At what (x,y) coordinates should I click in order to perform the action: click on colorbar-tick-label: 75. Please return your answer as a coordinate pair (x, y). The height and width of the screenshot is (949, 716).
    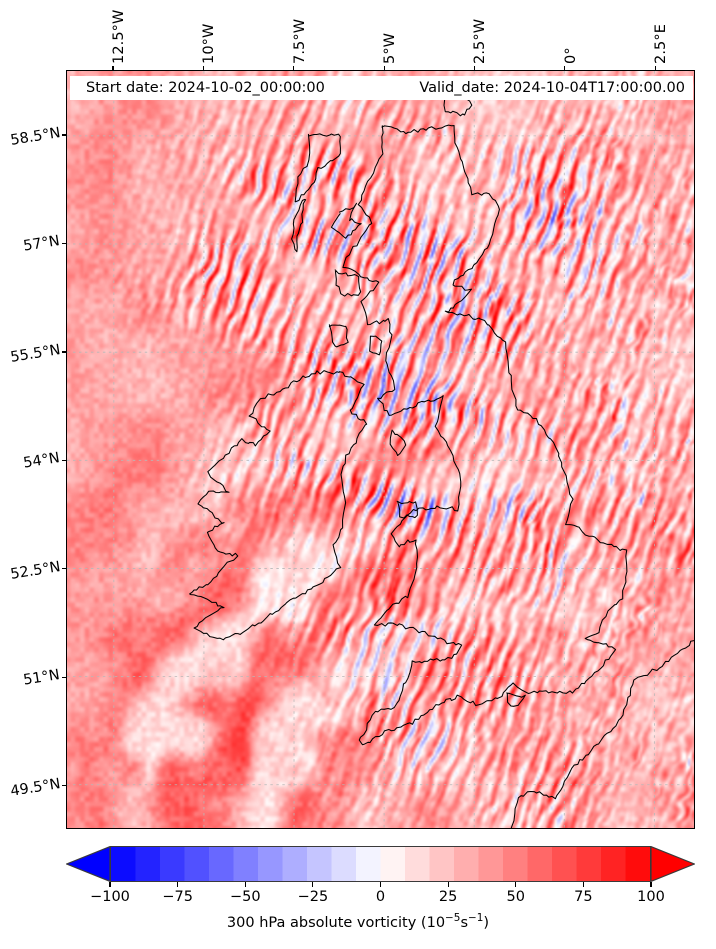
    Looking at the image, I should click on (583, 897).